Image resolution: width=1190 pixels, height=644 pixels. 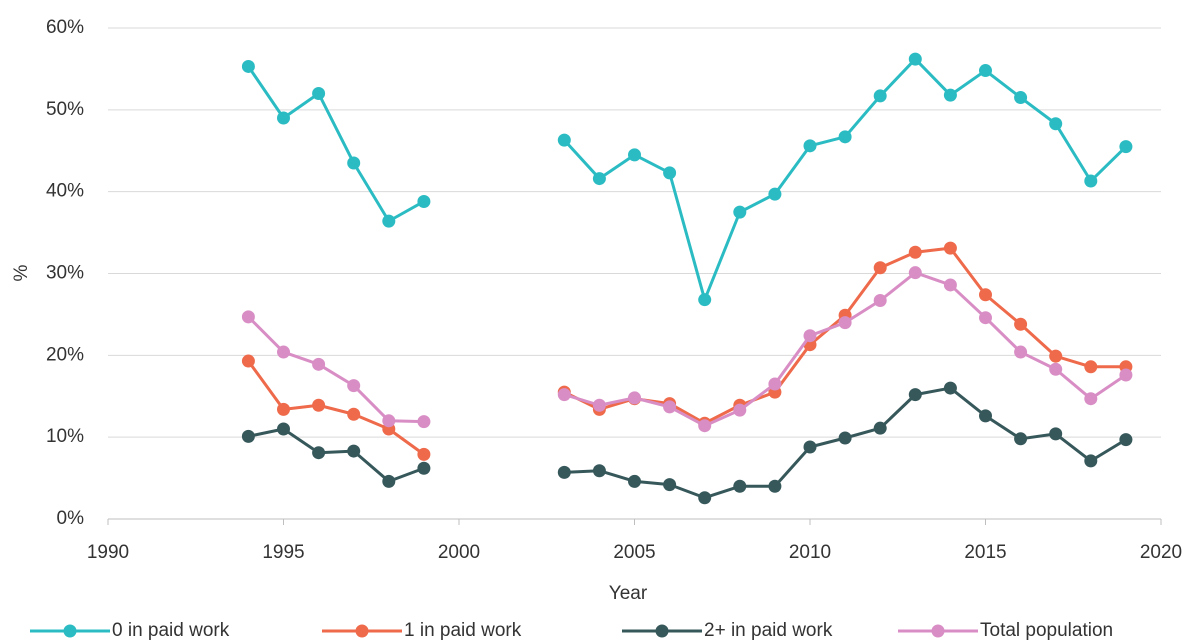 What do you see at coordinates (65, 27) in the screenshot?
I see `y-tick-label: 60%` at bounding box center [65, 27].